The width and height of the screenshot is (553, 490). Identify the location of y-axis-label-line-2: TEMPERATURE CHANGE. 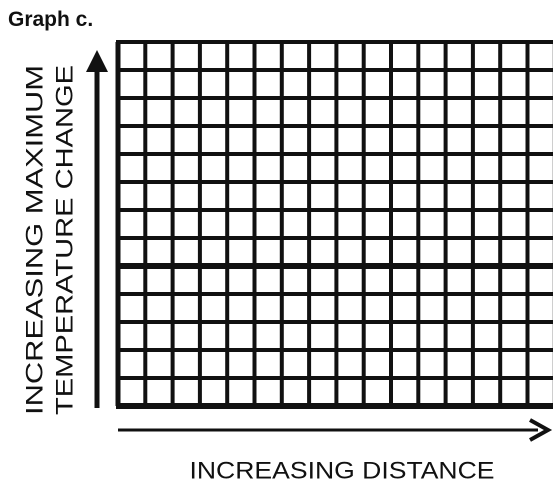
(64, 240).